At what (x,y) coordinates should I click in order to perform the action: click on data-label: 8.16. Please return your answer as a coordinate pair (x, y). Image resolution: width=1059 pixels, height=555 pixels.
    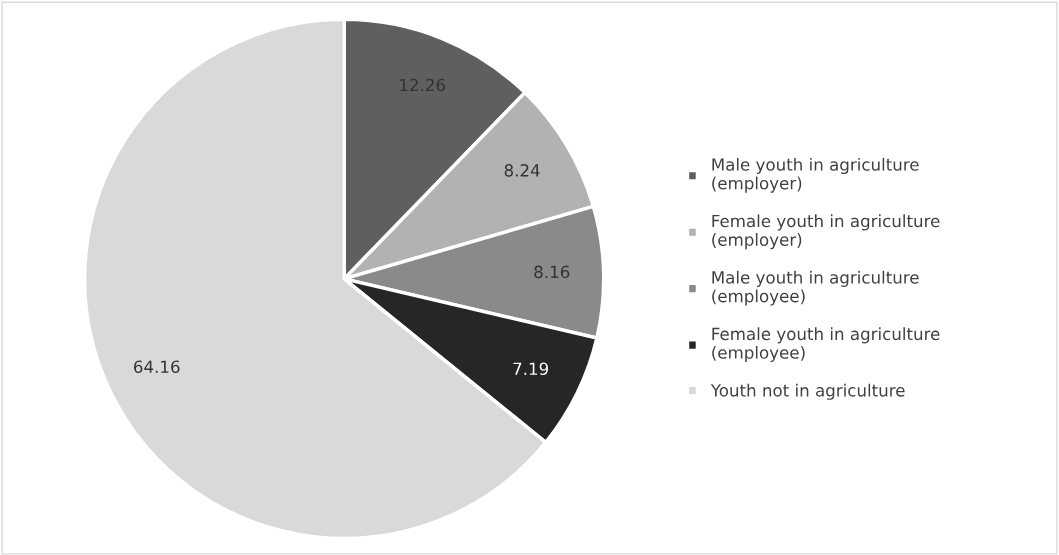
    Looking at the image, I should click on (552, 272).